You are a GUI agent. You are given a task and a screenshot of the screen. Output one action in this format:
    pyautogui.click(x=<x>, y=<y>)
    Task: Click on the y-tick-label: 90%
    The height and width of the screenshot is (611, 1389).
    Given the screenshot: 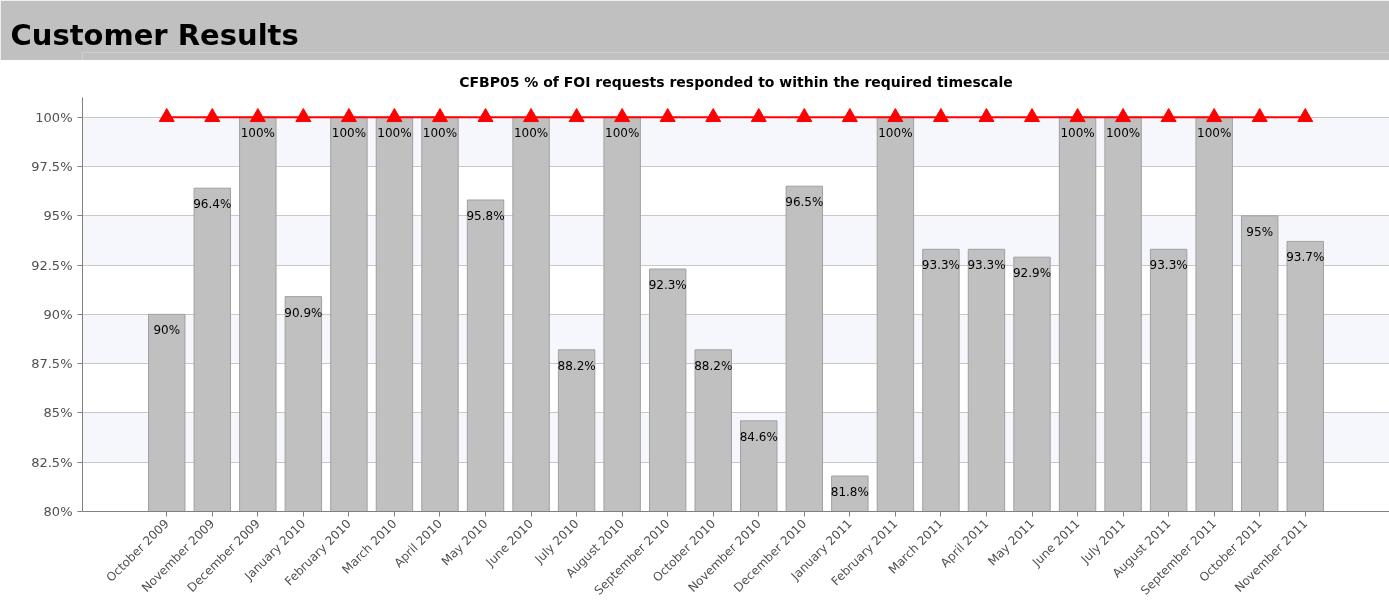 What is the action you would take?
    pyautogui.click(x=58, y=314)
    